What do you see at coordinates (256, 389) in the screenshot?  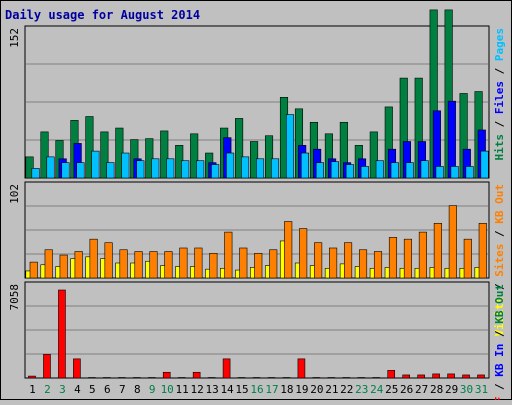 I see `day-label: 16` at bounding box center [256, 389].